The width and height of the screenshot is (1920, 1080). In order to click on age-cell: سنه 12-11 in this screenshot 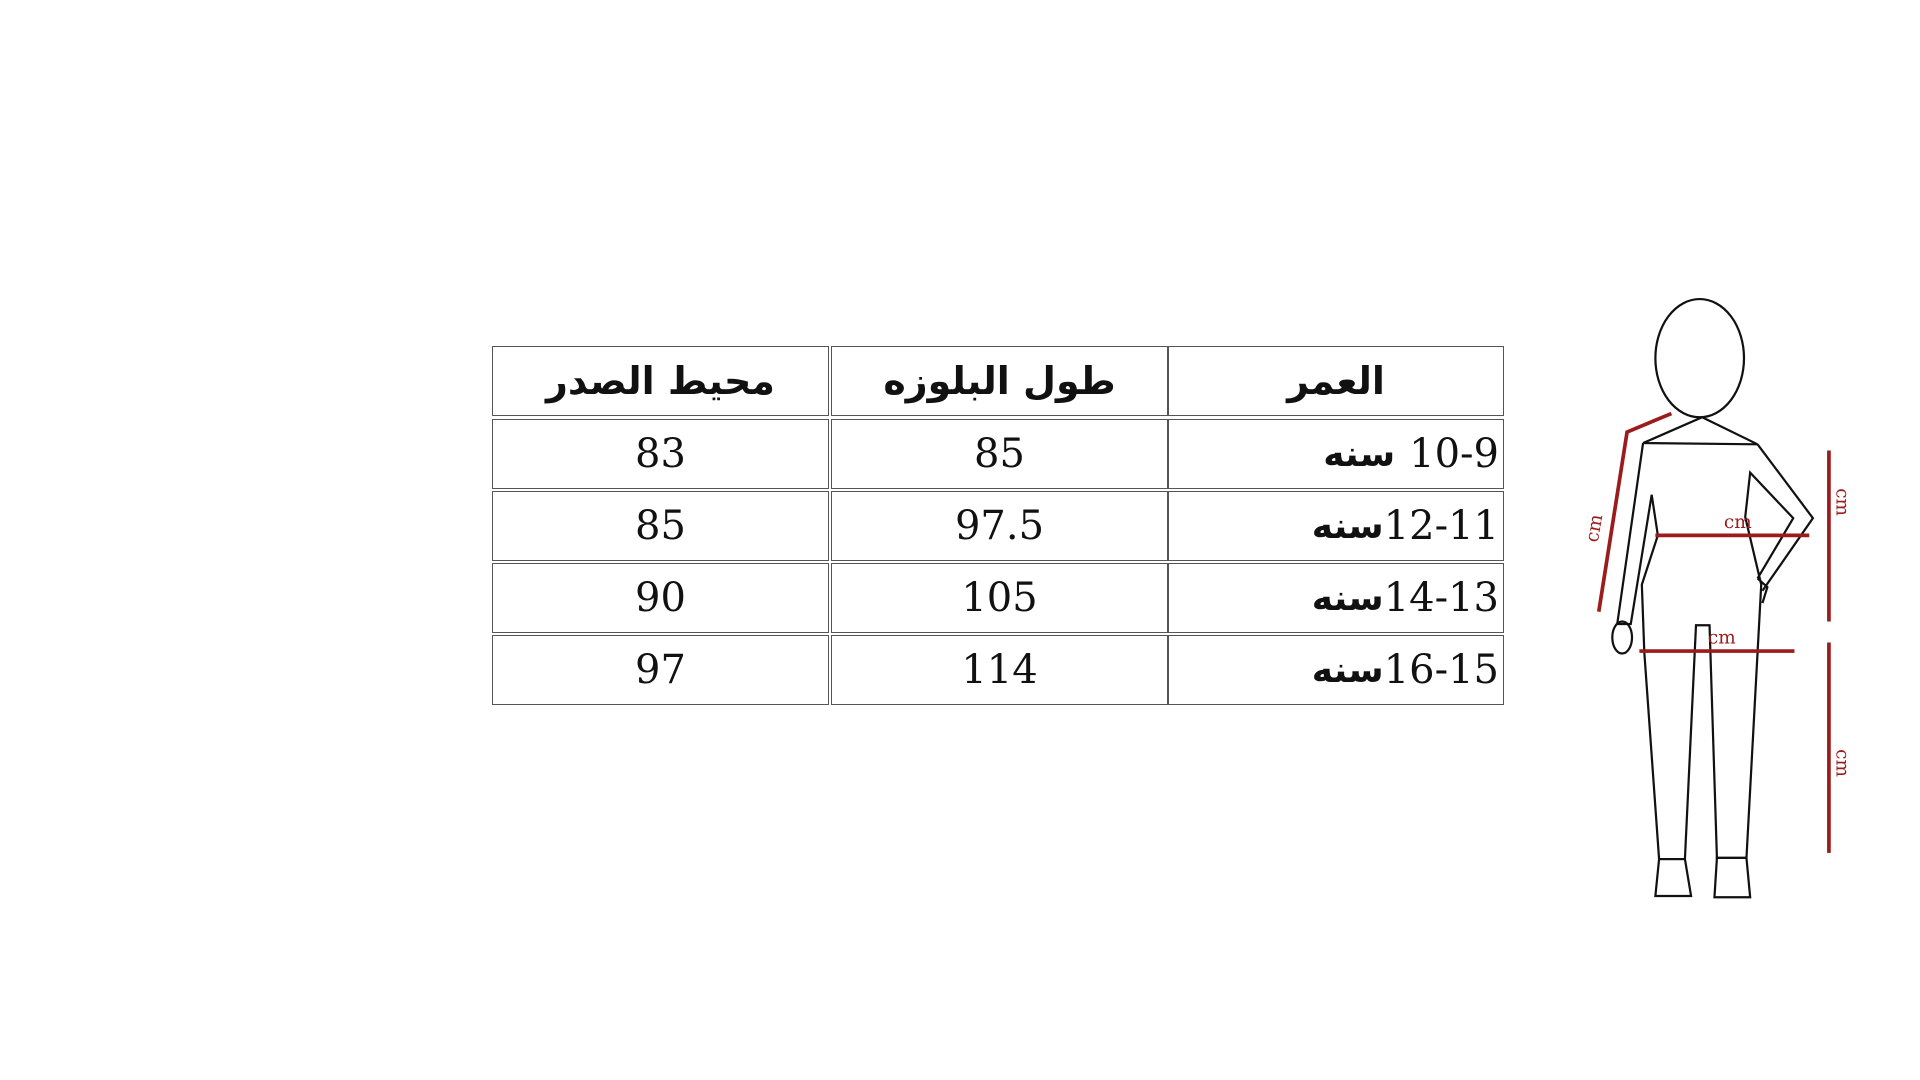, I will do `click(1336, 526)`.